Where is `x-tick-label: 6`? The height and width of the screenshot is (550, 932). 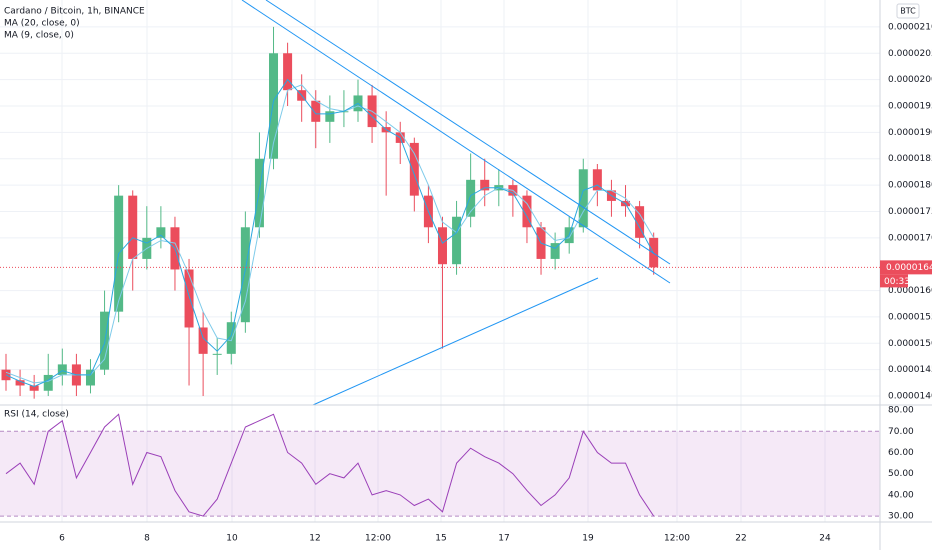
x-tick-label: 6 is located at coordinates (62, 539).